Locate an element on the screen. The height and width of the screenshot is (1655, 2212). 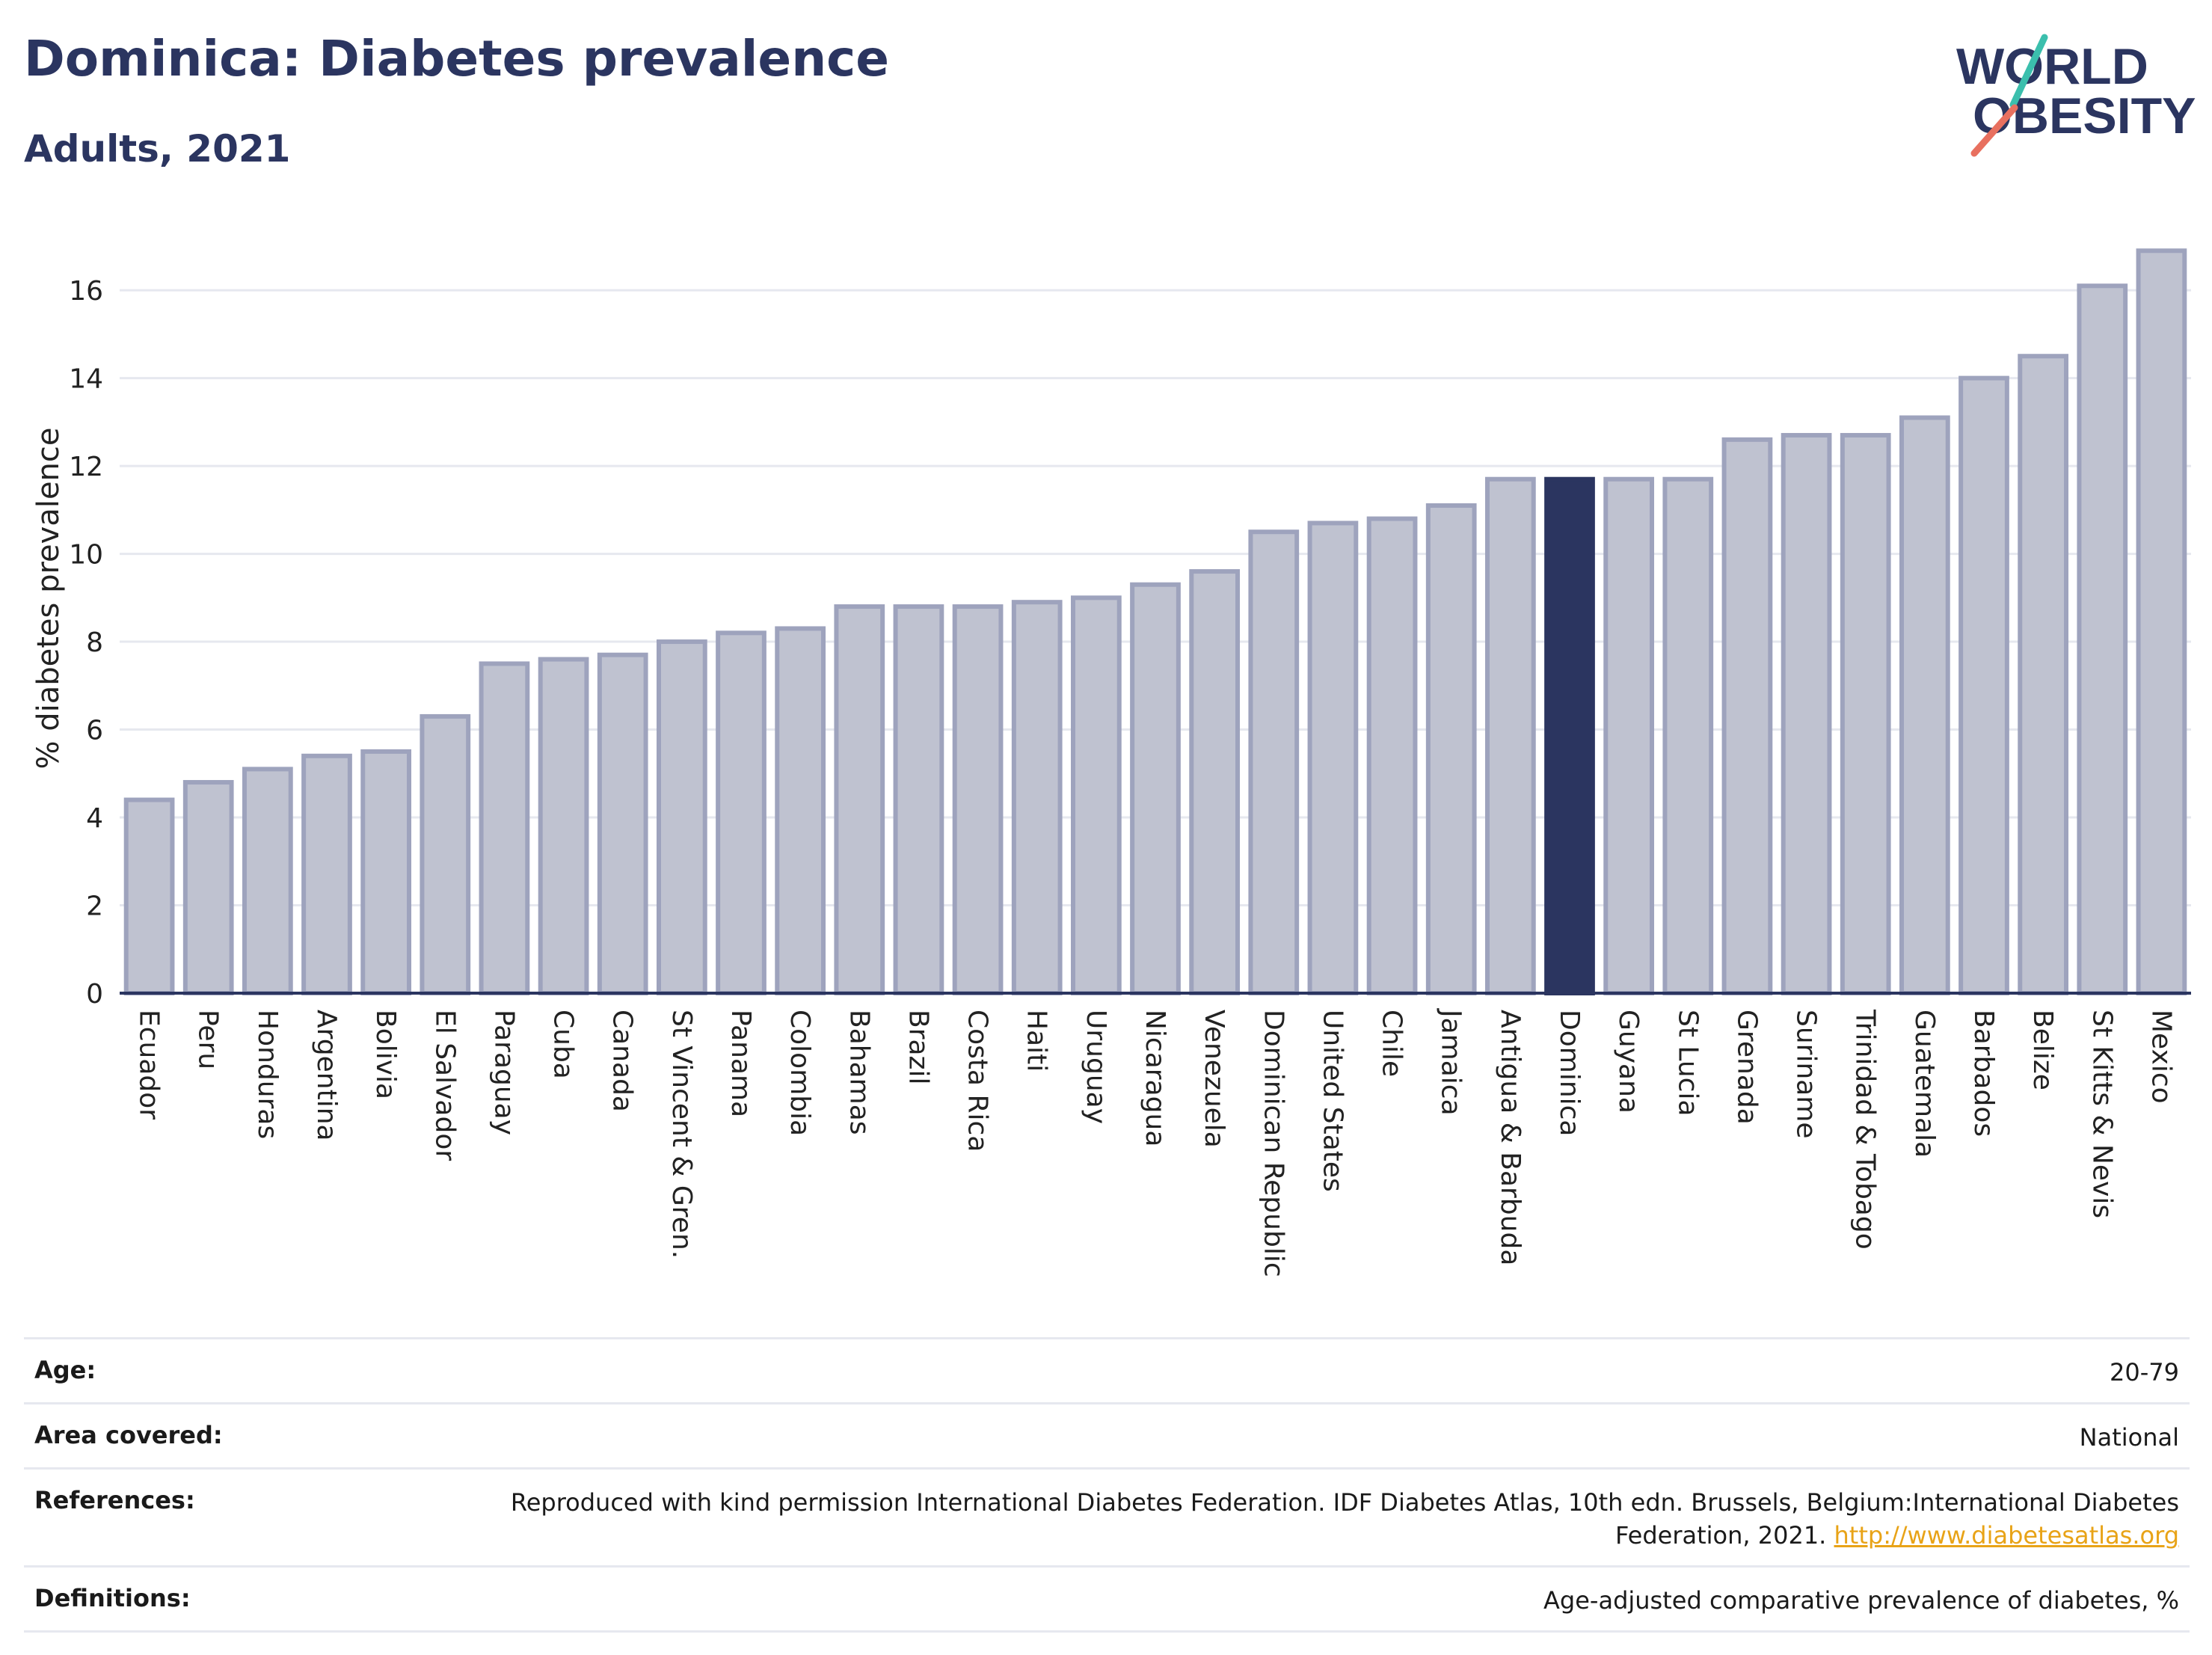
x-tick-label: Uruguay is located at coordinates (1096, 1067).